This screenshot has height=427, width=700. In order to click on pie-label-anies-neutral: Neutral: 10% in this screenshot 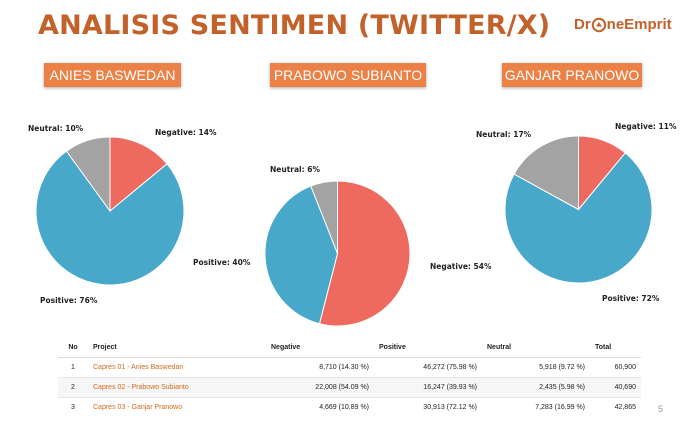, I will do `click(56, 128)`.